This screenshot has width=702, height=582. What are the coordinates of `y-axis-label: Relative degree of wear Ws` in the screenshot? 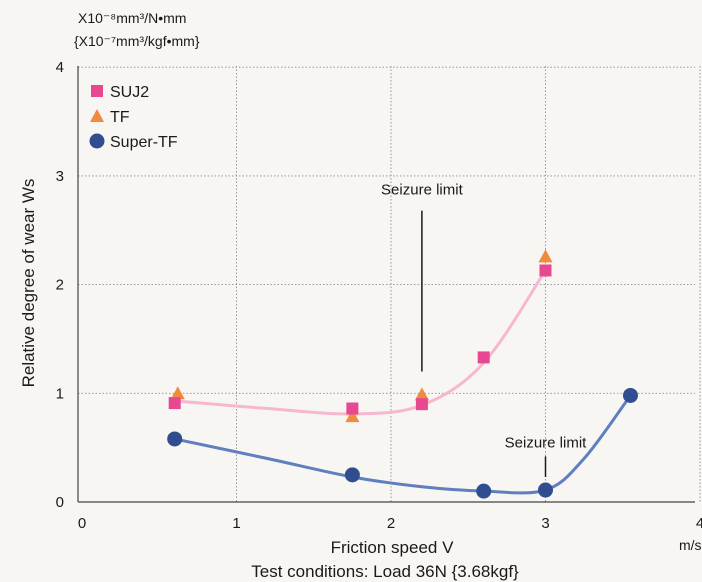 It's located at (28, 283).